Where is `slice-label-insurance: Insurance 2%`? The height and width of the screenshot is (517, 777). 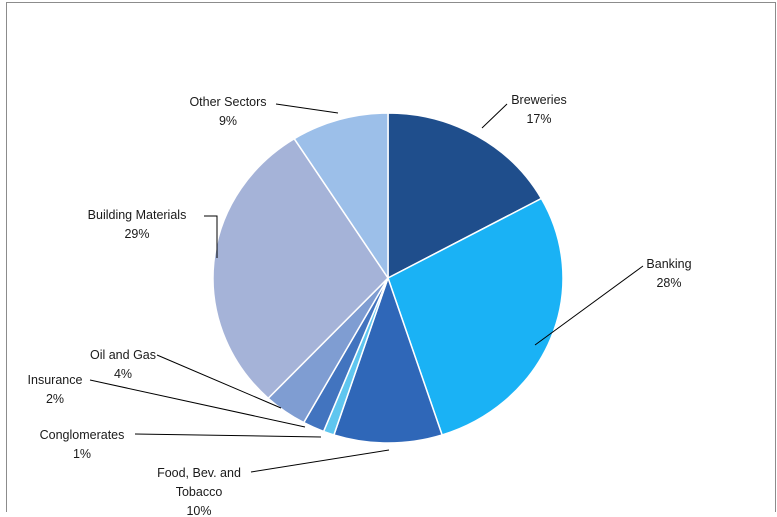 slice-label-insurance: Insurance 2% is located at coordinates (55, 389).